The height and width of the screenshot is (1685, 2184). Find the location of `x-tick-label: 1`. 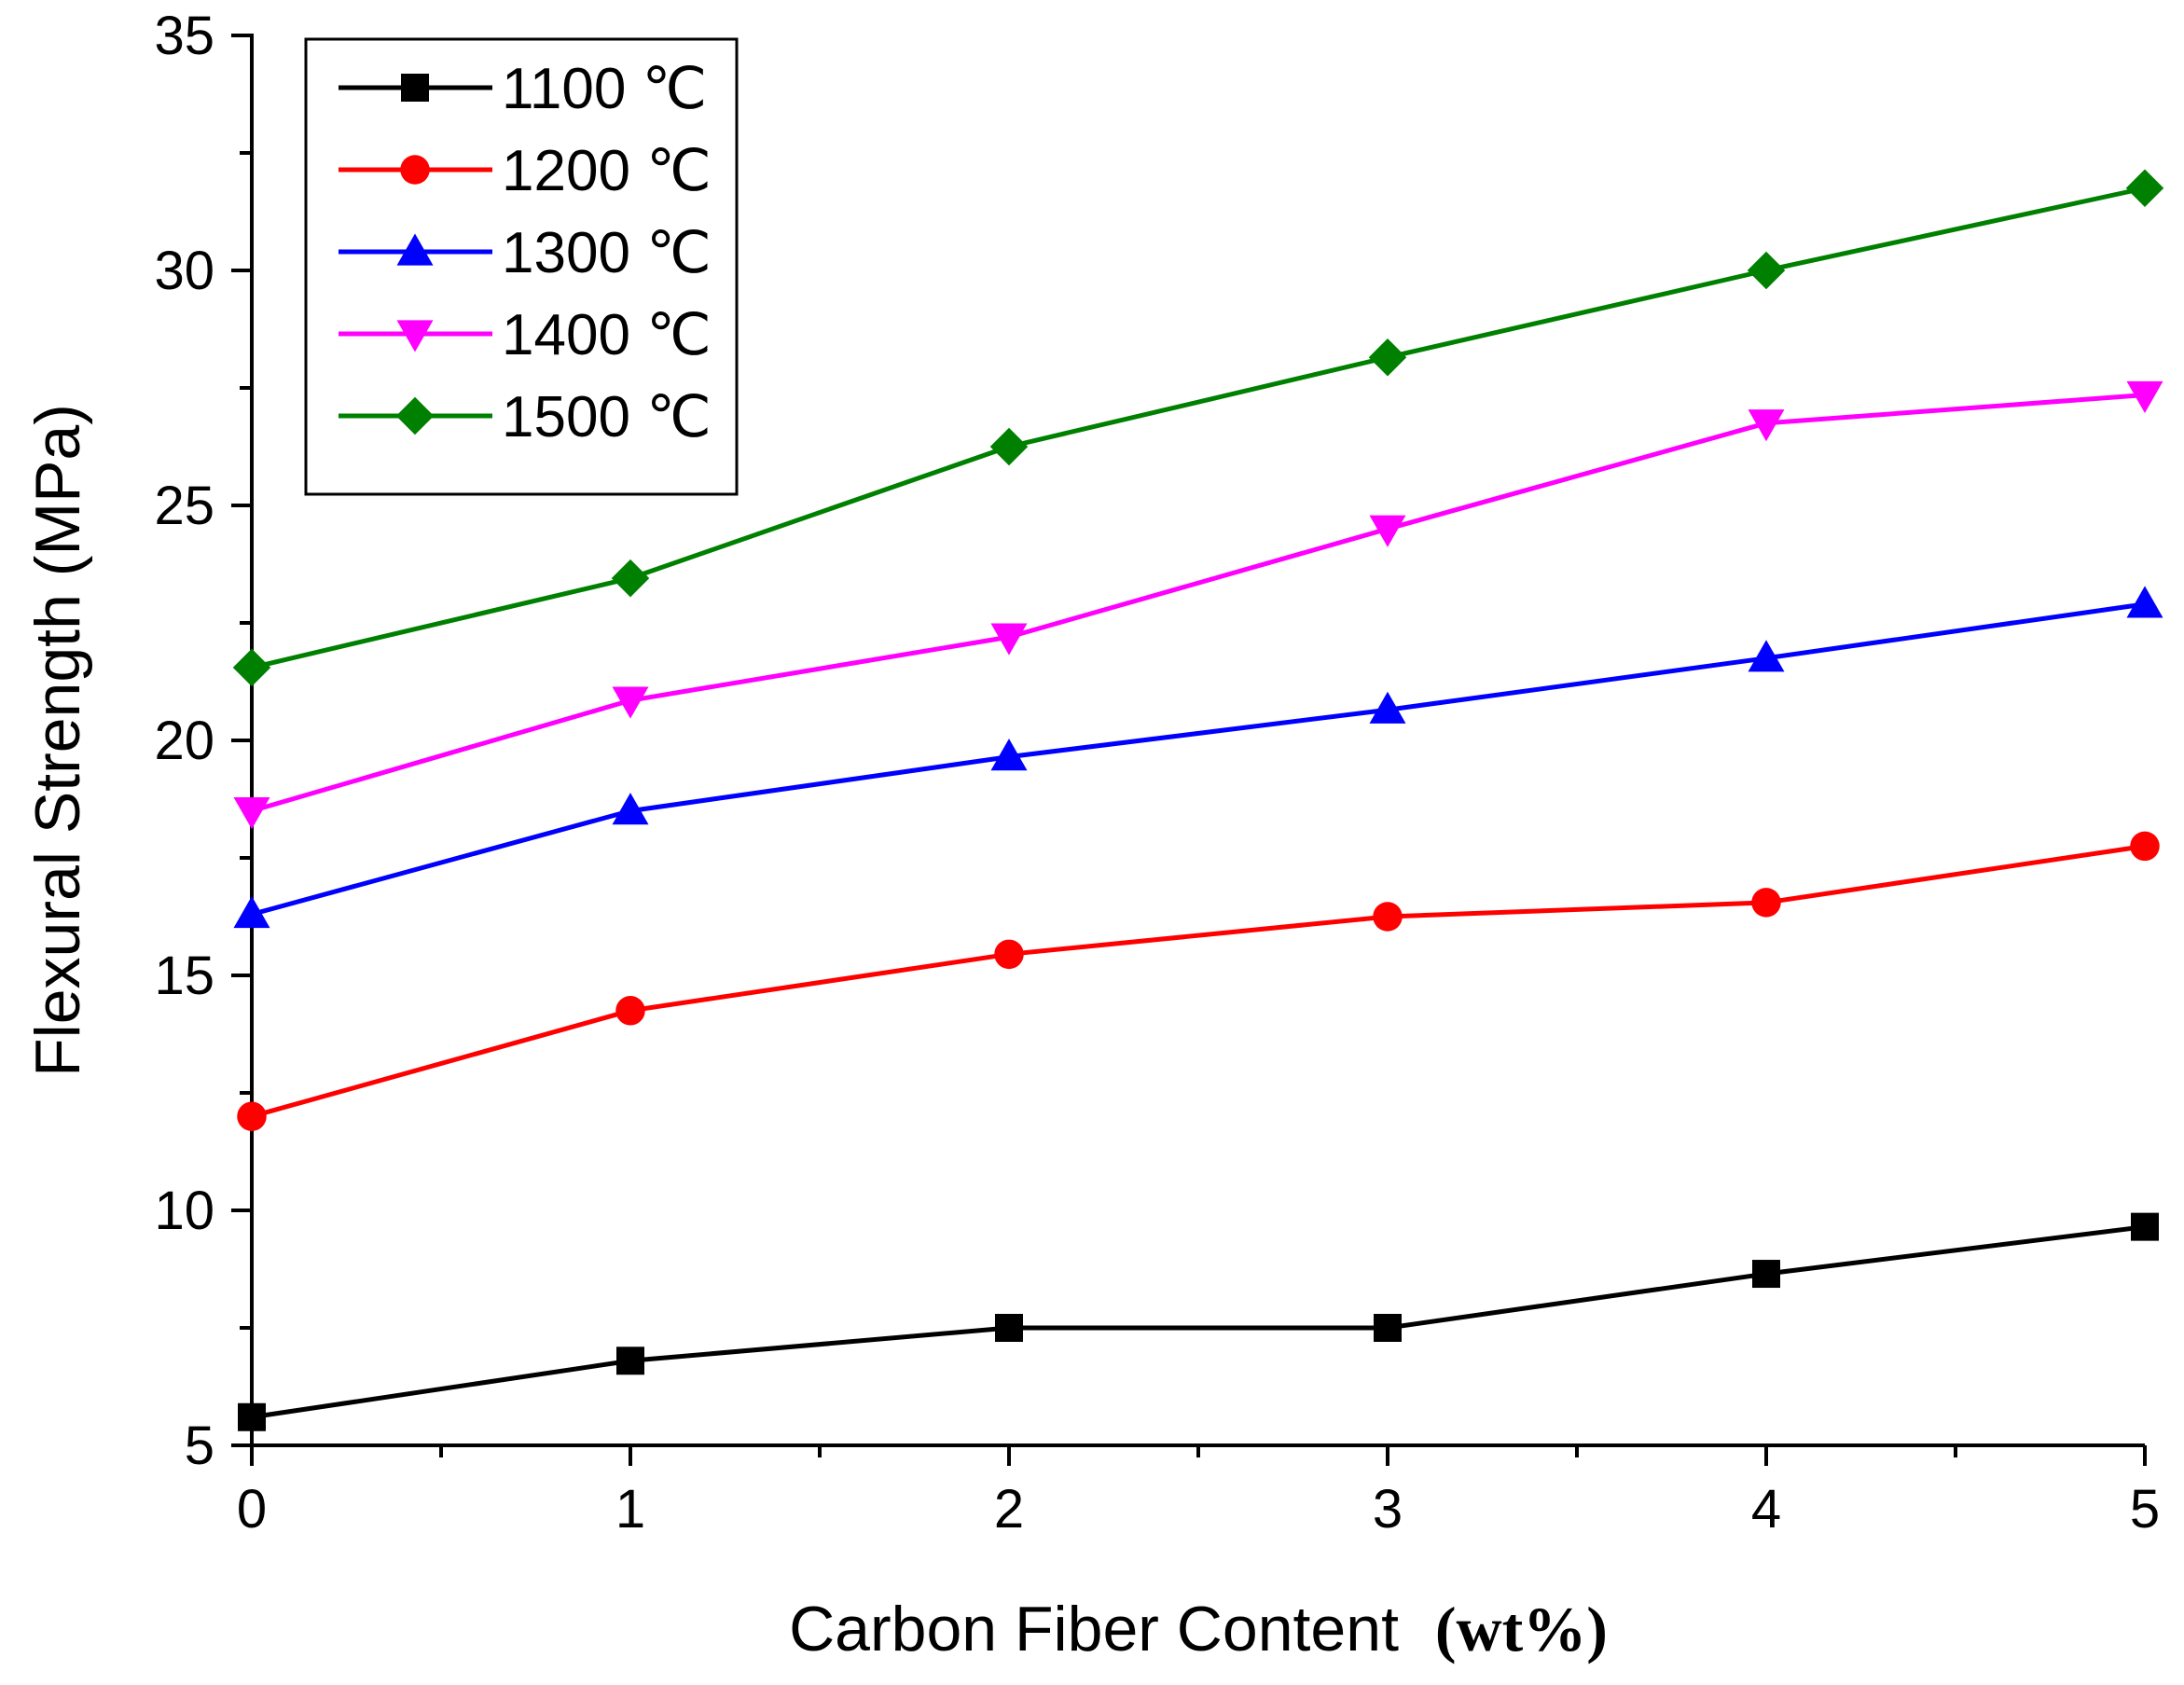

x-tick-label: 1 is located at coordinates (630, 1510).